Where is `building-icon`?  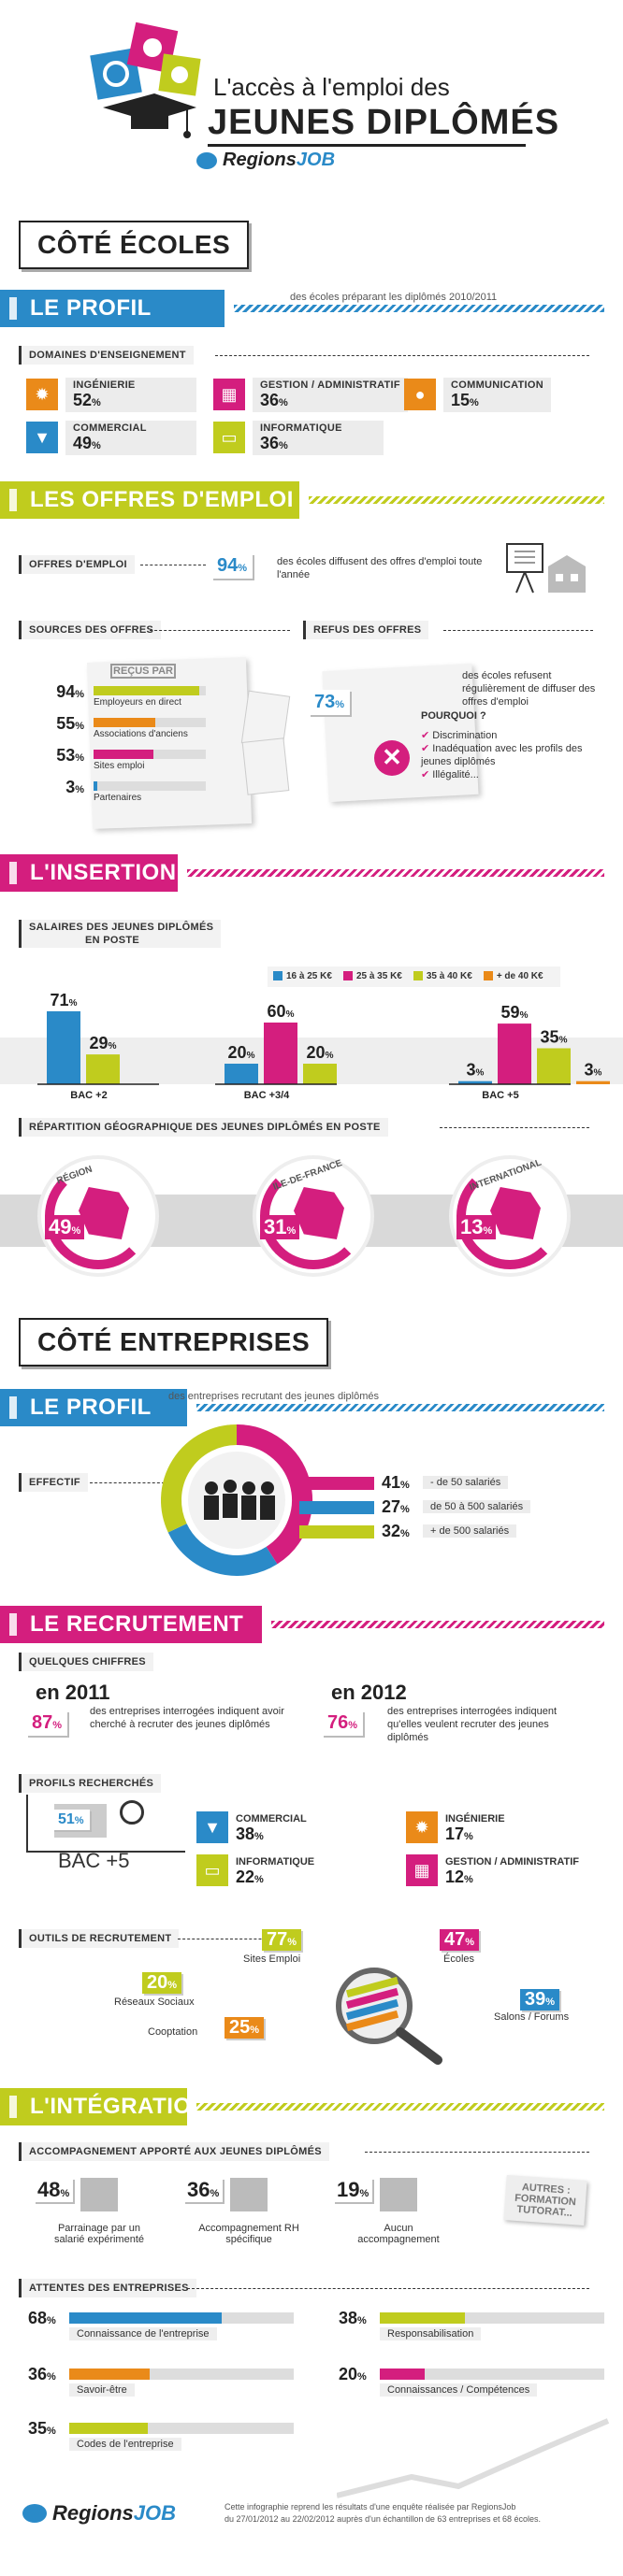 building-icon is located at coordinates (99, 2194).